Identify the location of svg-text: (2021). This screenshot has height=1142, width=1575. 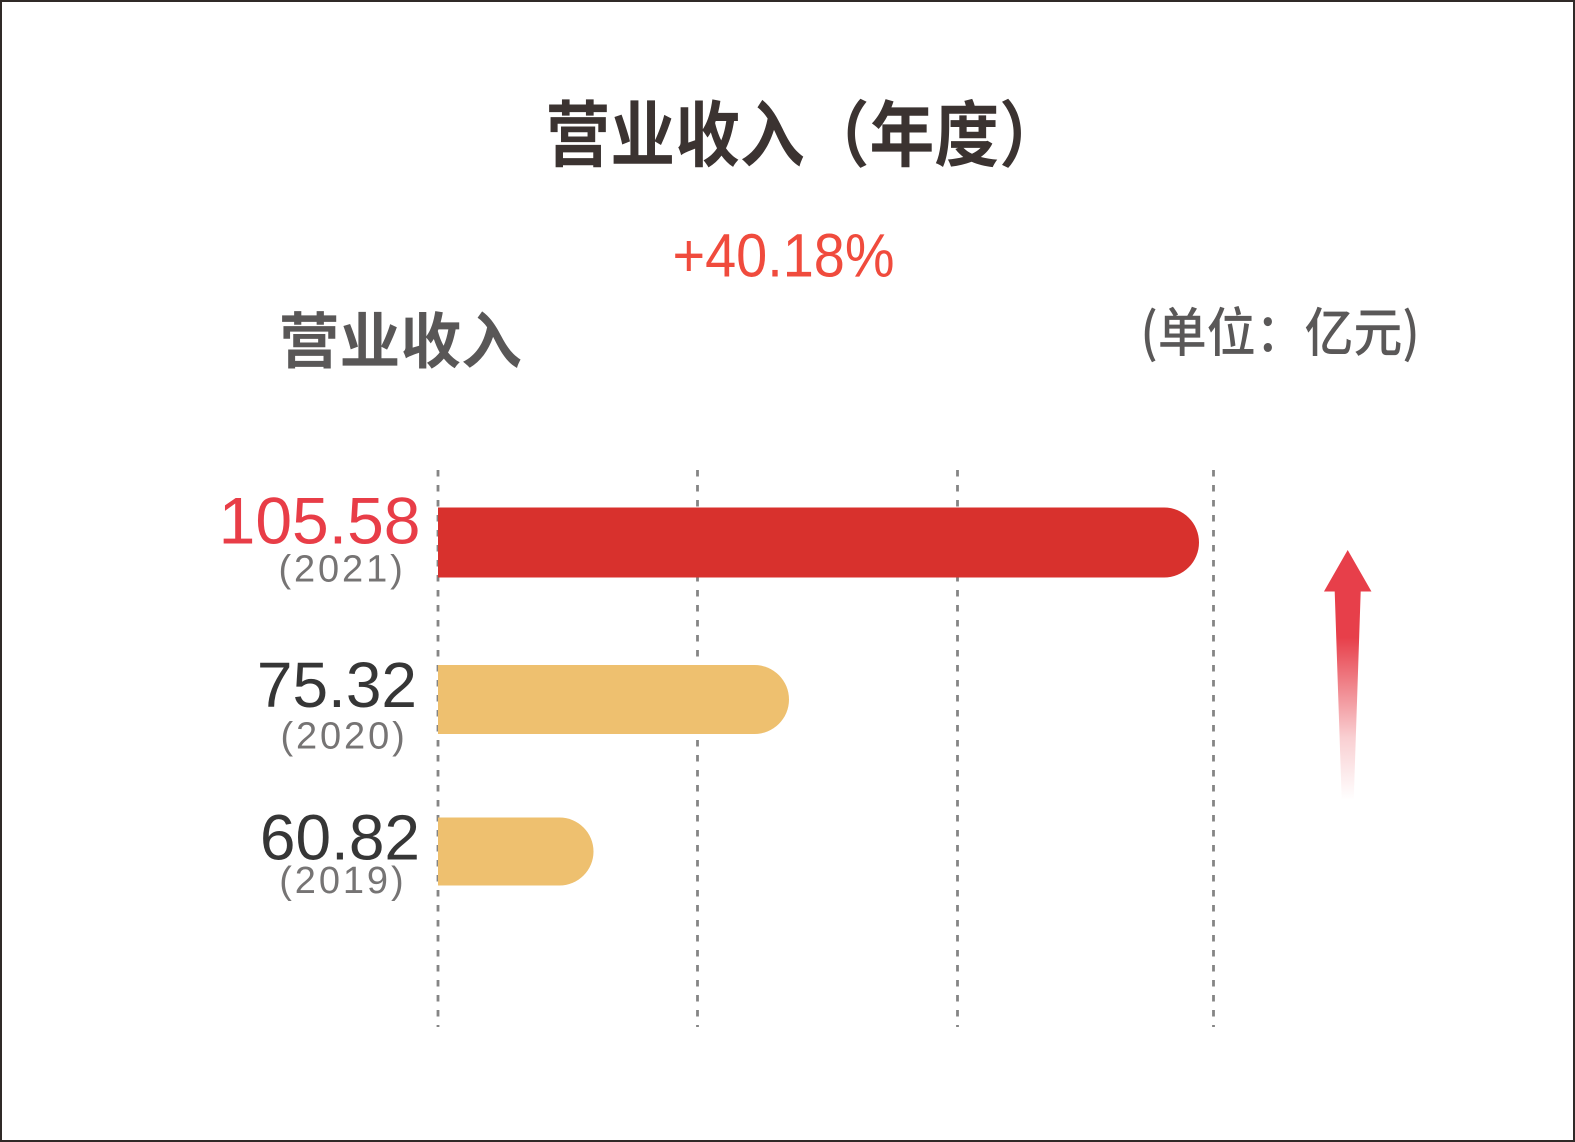
(341, 570).